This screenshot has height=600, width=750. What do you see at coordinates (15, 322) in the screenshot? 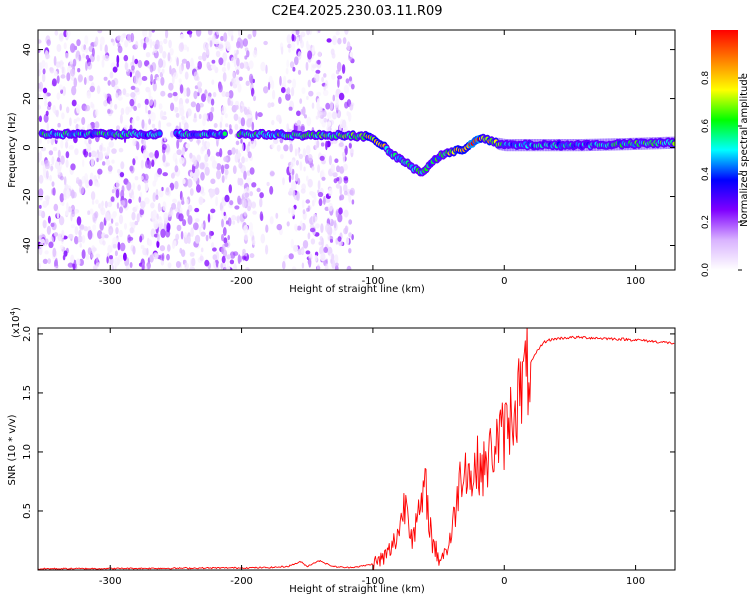
I see `snr-y-scale: (x104)` at bounding box center [15, 322].